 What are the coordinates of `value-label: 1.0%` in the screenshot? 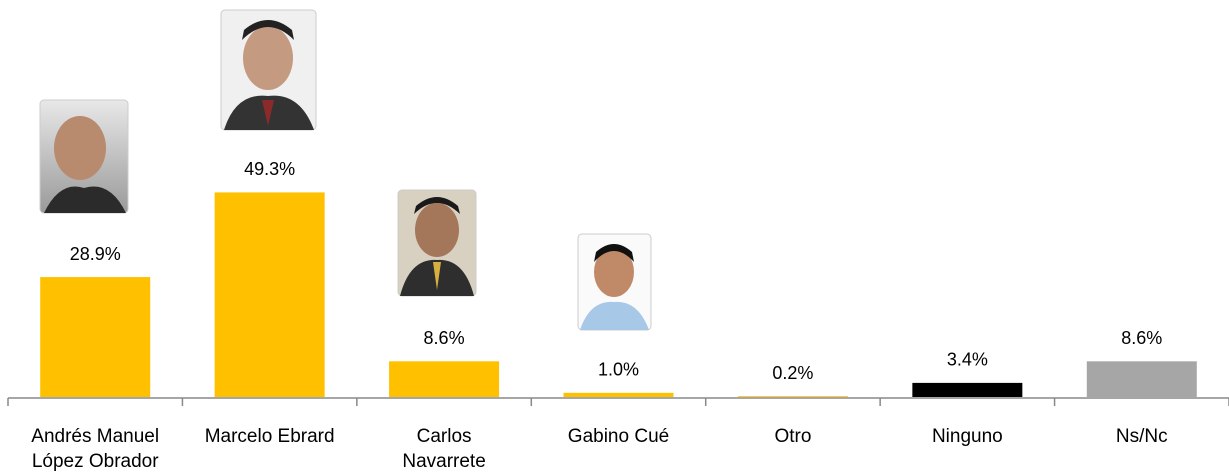 It's located at (618, 370).